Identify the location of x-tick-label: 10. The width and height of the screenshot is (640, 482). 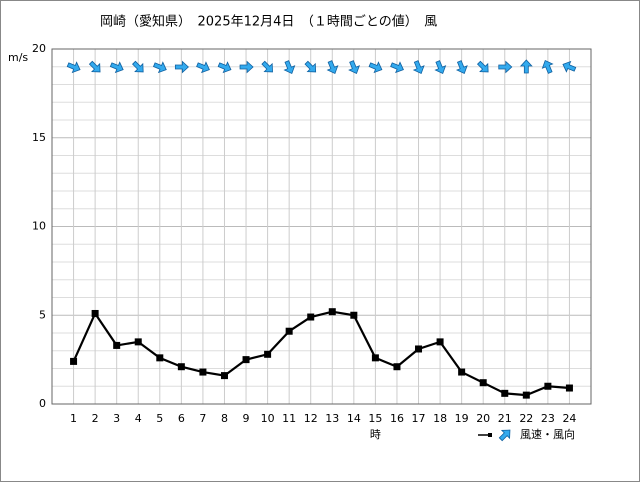
(268, 418).